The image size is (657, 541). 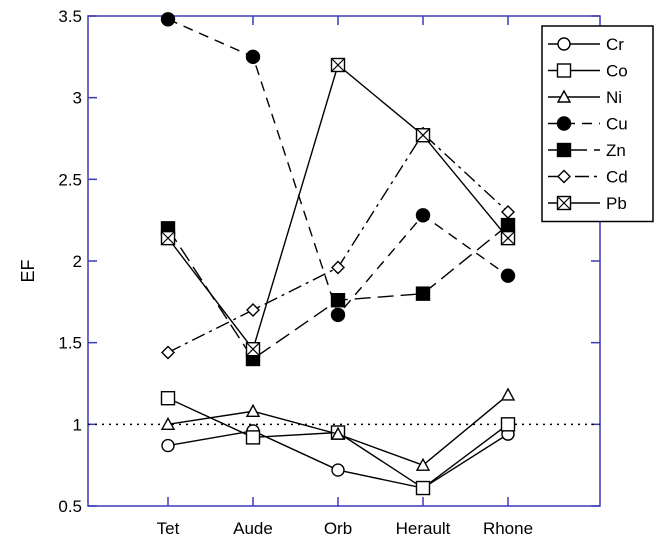 I want to click on y-tick-label: 3, so click(x=77, y=98).